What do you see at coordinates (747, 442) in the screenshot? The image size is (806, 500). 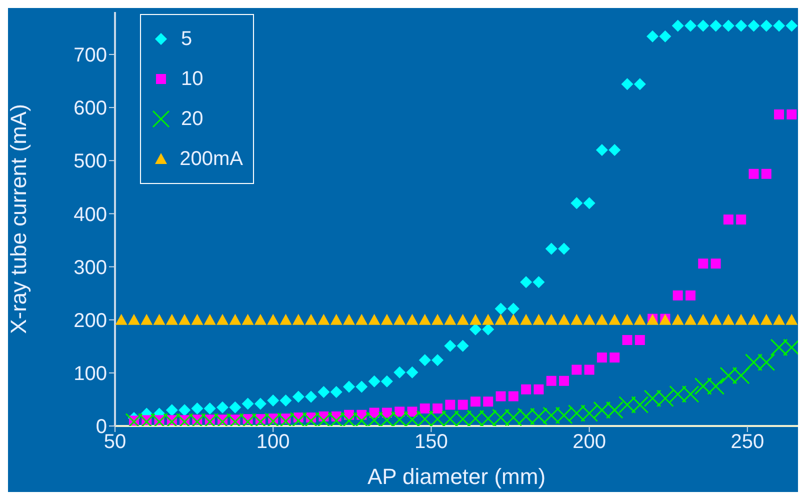 I see `x-tick-label: 250` at bounding box center [747, 442].